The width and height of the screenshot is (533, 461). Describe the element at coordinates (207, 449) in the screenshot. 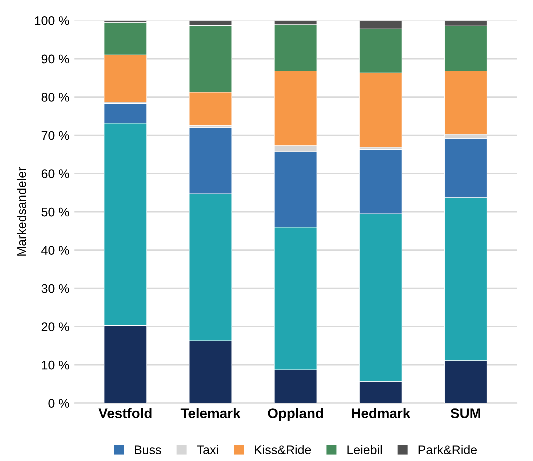

I see `legend-label: Taxi` at that location.